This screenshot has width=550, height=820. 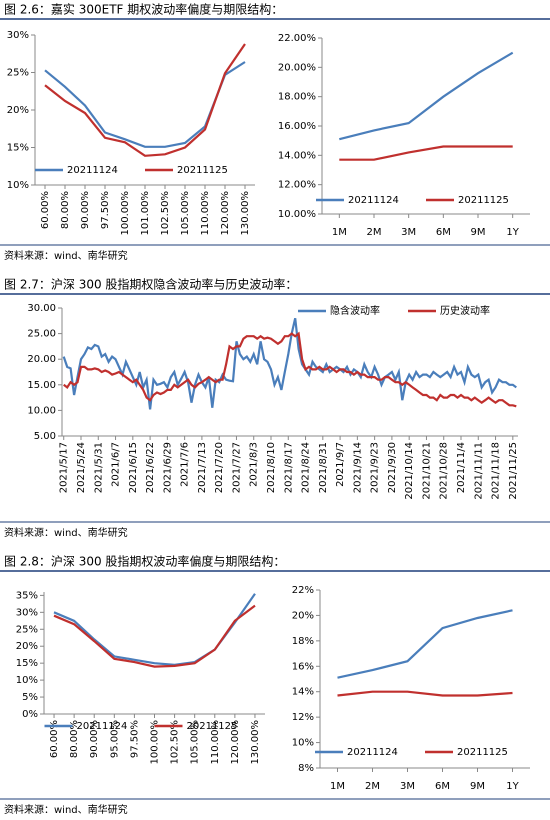 What do you see at coordinates (27, 629) in the screenshot?
I see `y-tick-label: 25%` at bounding box center [27, 629].